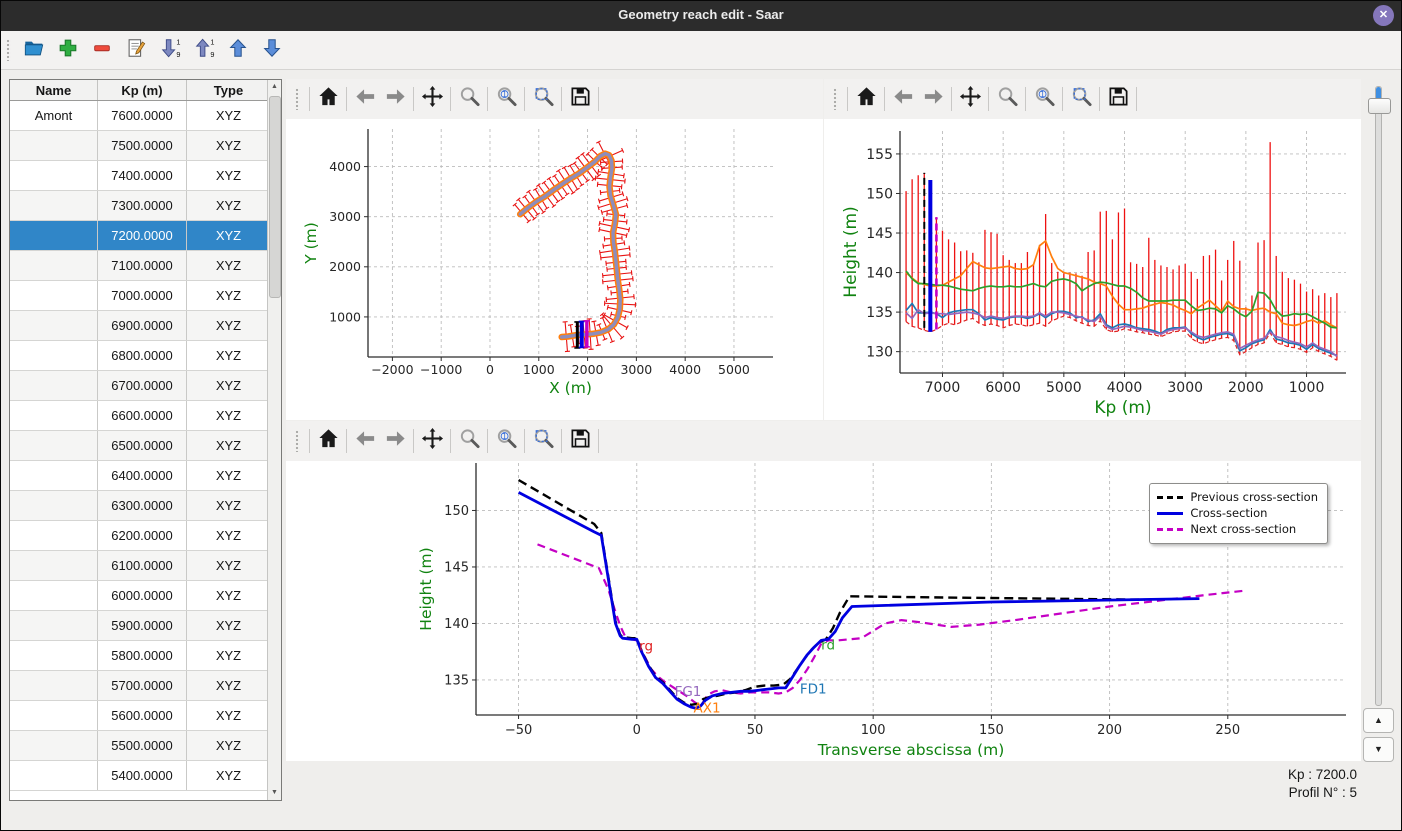 This screenshot has height=831, width=1402. What do you see at coordinates (142, 715) in the screenshot?
I see `cell-kp: 5600.0000` at bounding box center [142, 715].